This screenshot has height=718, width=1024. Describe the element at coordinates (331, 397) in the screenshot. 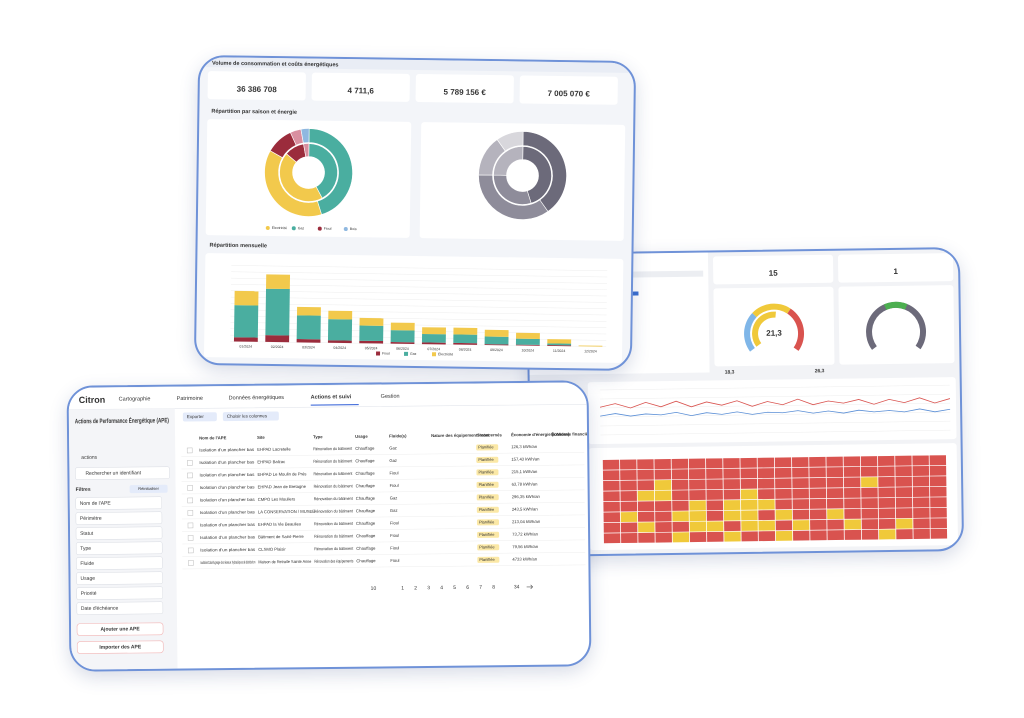

I see `nav-item: Actions et suivi` at that location.